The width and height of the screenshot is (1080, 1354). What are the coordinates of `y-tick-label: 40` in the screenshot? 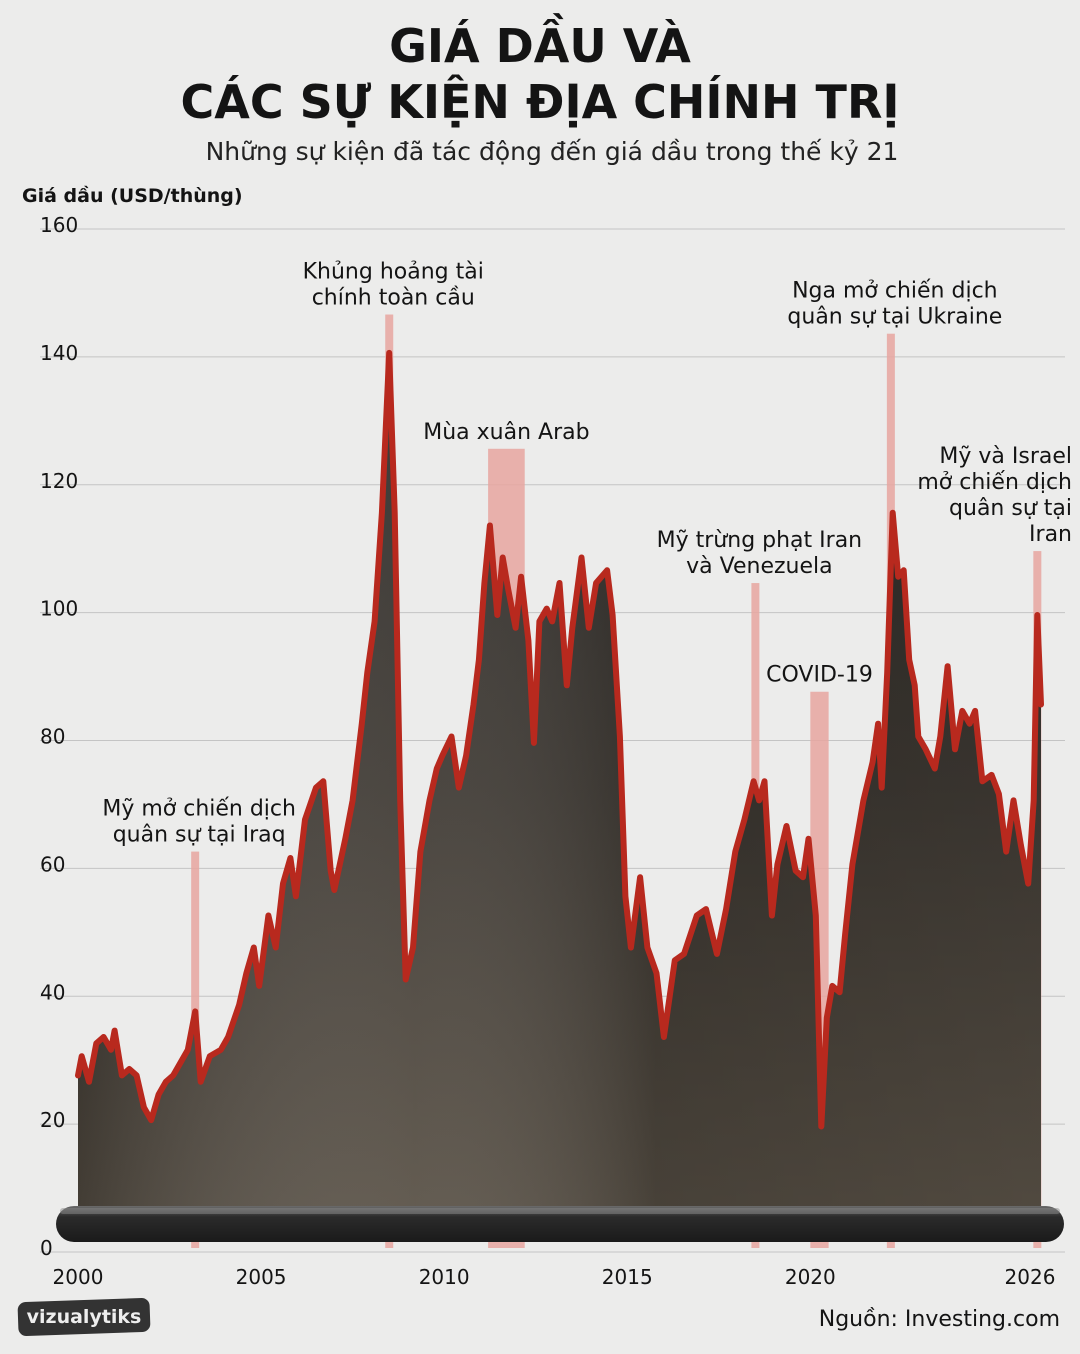 It's located at (52, 992).